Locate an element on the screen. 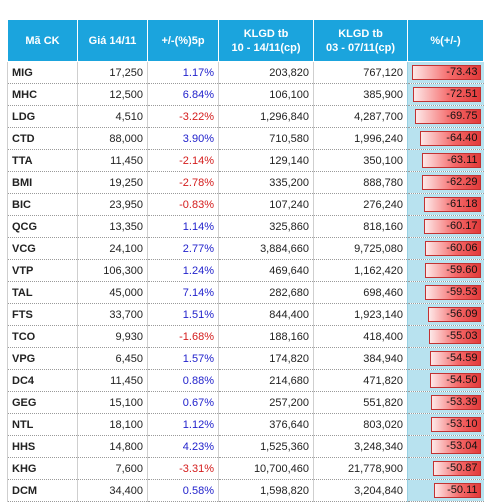  change-5d-cell: 1.51% is located at coordinates (183, 314).